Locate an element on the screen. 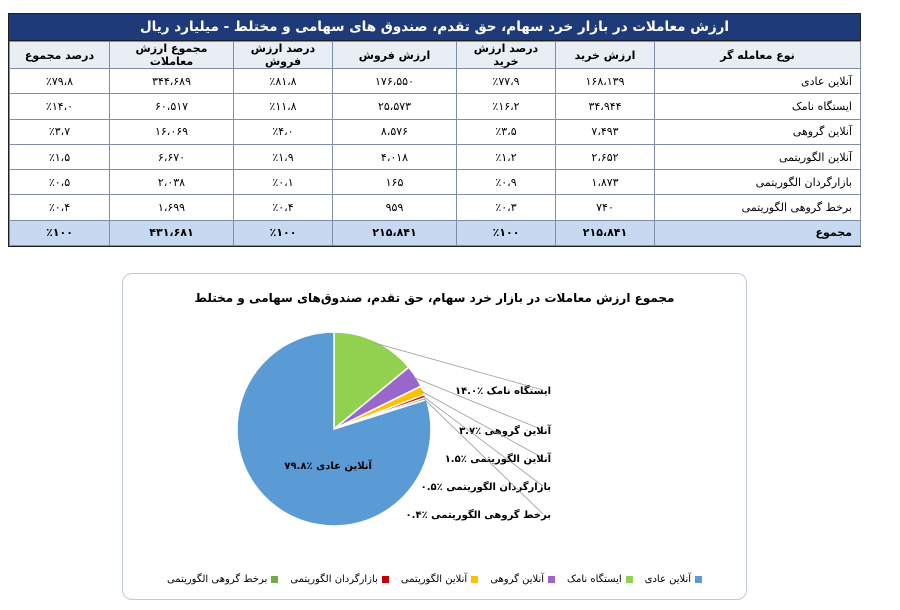  total-buy-value: ۲۱۵،۸۴۱ is located at coordinates (605, 233).